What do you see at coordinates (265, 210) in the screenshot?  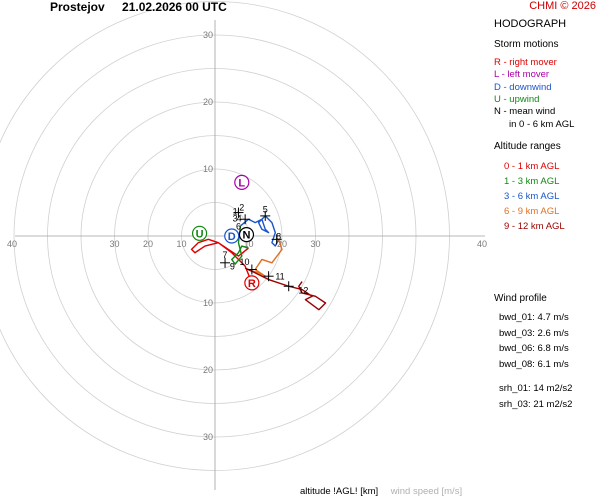 I see `height-label: 5` at bounding box center [265, 210].